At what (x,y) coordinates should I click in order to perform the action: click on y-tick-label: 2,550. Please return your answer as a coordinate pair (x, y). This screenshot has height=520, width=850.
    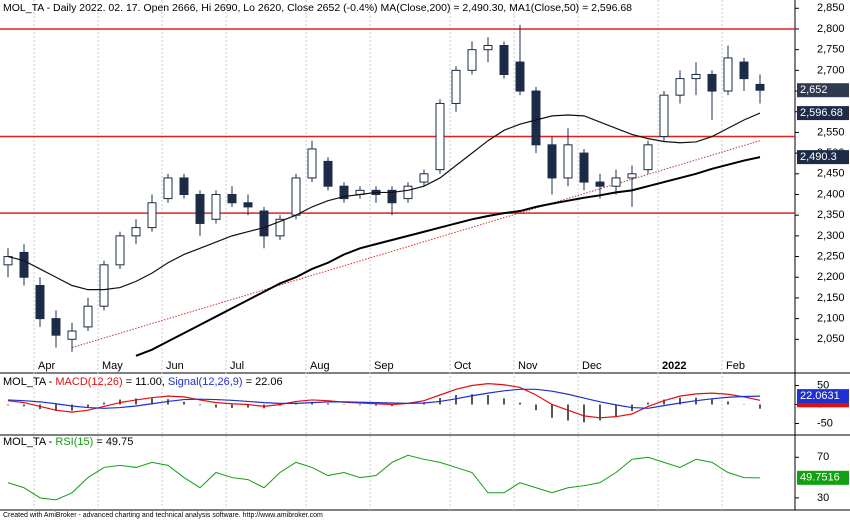
    Looking at the image, I should click on (831, 132).